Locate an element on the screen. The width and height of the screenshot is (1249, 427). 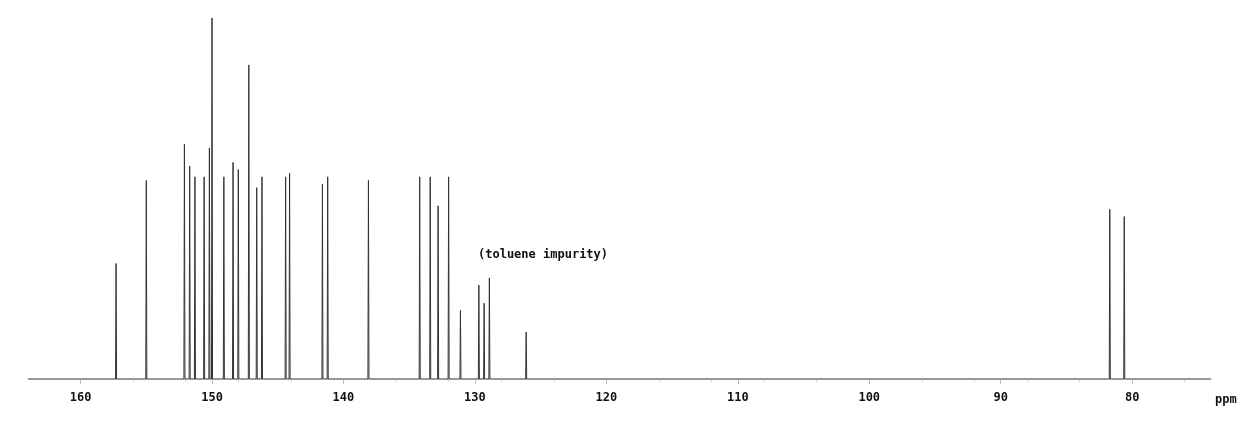
x-tick-label: 150 is located at coordinates (212, 397).